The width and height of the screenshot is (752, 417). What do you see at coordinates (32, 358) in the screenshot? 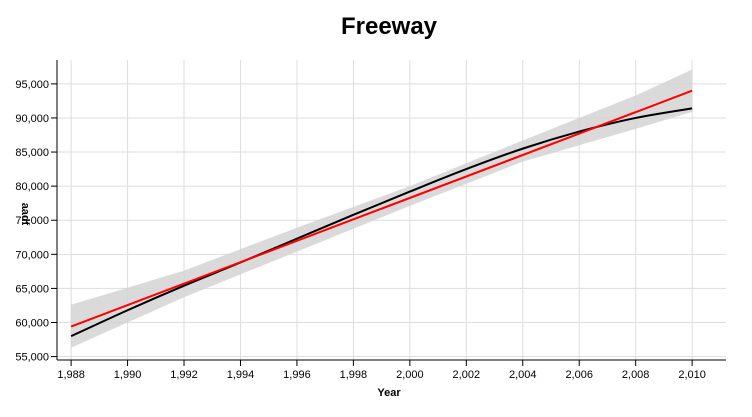
I see `y-tick-label: 55,000` at bounding box center [32, 358].